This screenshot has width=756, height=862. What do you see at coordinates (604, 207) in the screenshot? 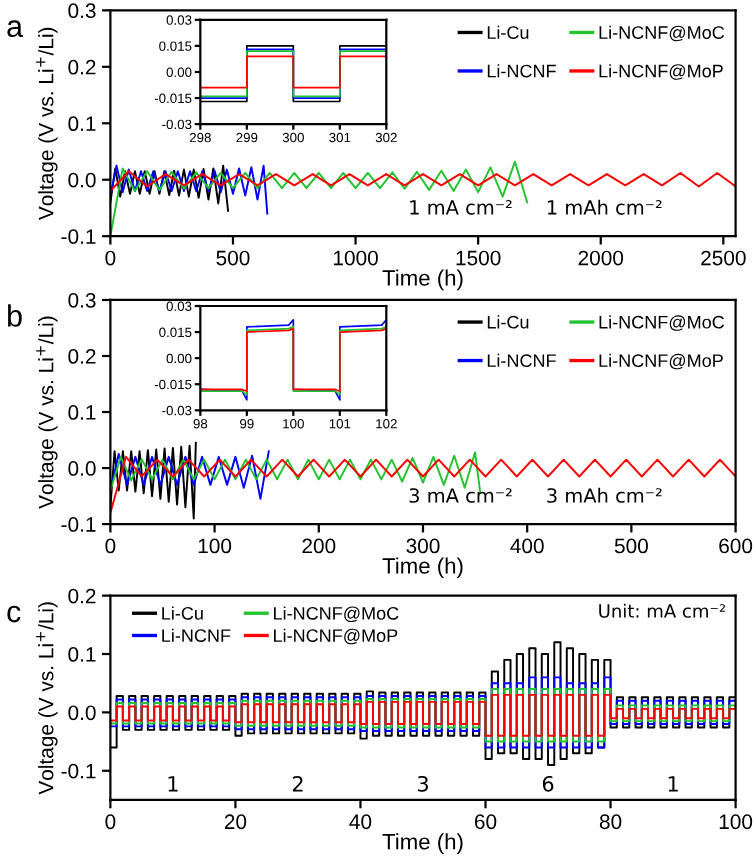
I see `annotation: 1 mAh cm⁻²` at bounding box center [604, 207].